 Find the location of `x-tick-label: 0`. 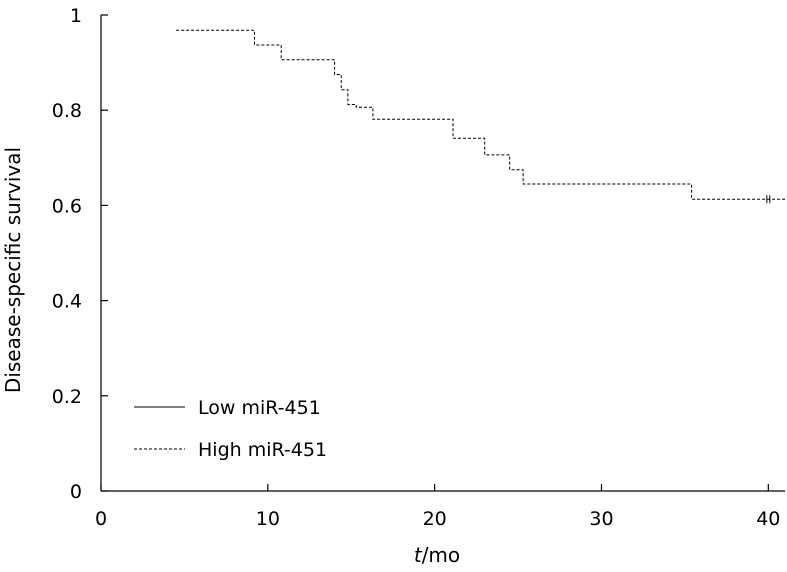

x-tick-label: 0 is located at coordinates (101, 519).